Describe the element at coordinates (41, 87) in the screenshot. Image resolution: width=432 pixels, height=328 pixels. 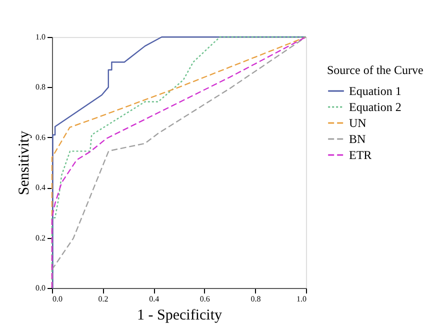
I see `y-tick-label: 0.8` at that location.